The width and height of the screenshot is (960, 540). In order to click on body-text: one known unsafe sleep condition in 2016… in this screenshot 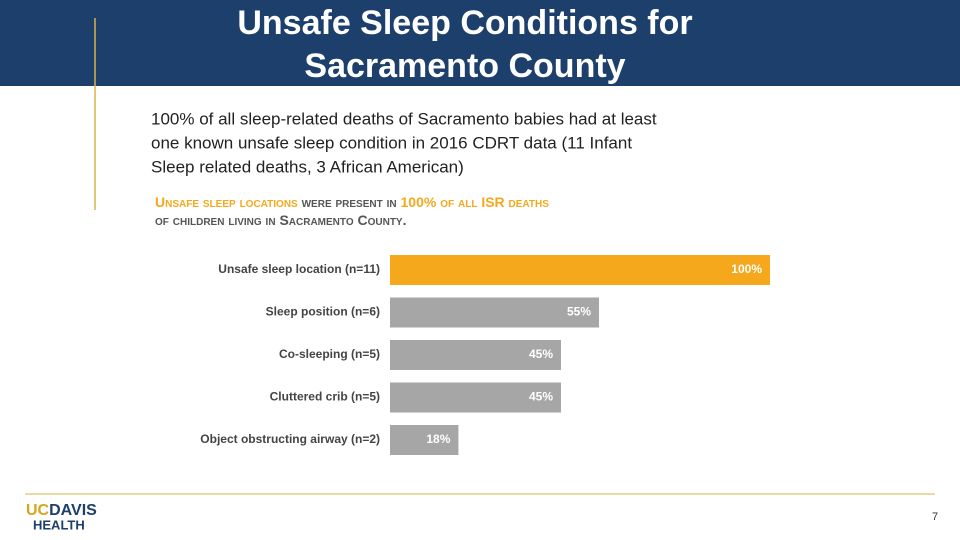, I will do `click(391, 142)`.